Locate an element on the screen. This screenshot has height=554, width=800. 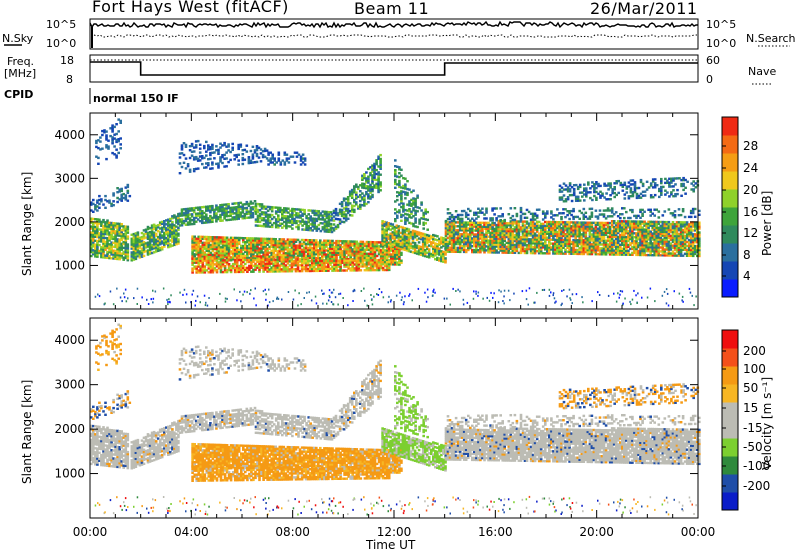
cpid-label: CPID is located at coordinates (19, 94).